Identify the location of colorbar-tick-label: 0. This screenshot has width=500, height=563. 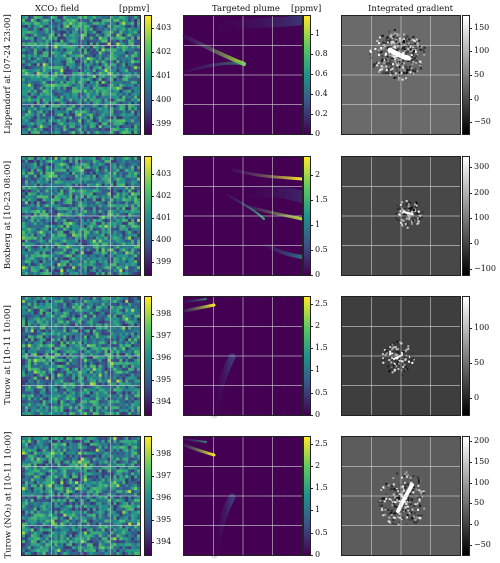
(318, 274).